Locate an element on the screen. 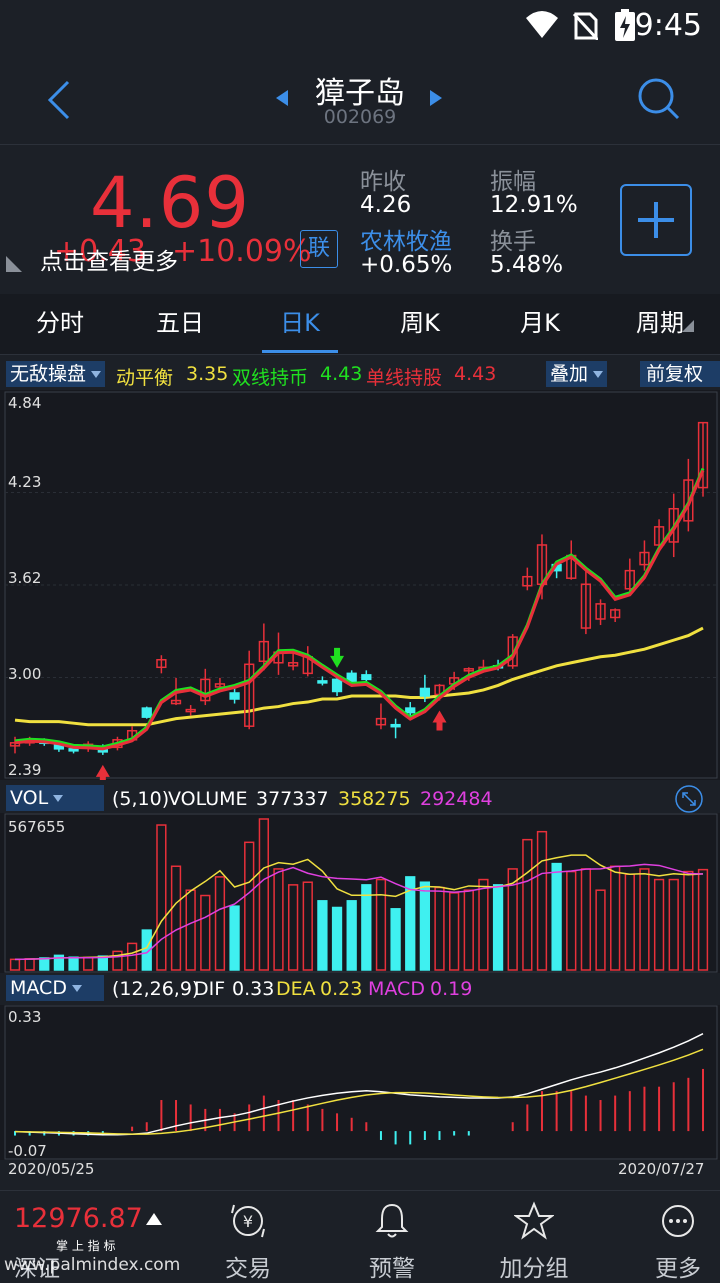 Image resolution: width=720 pixels, height=1283 pixels. amplitude-value: 12.91% is located at coordinates (534, 205).